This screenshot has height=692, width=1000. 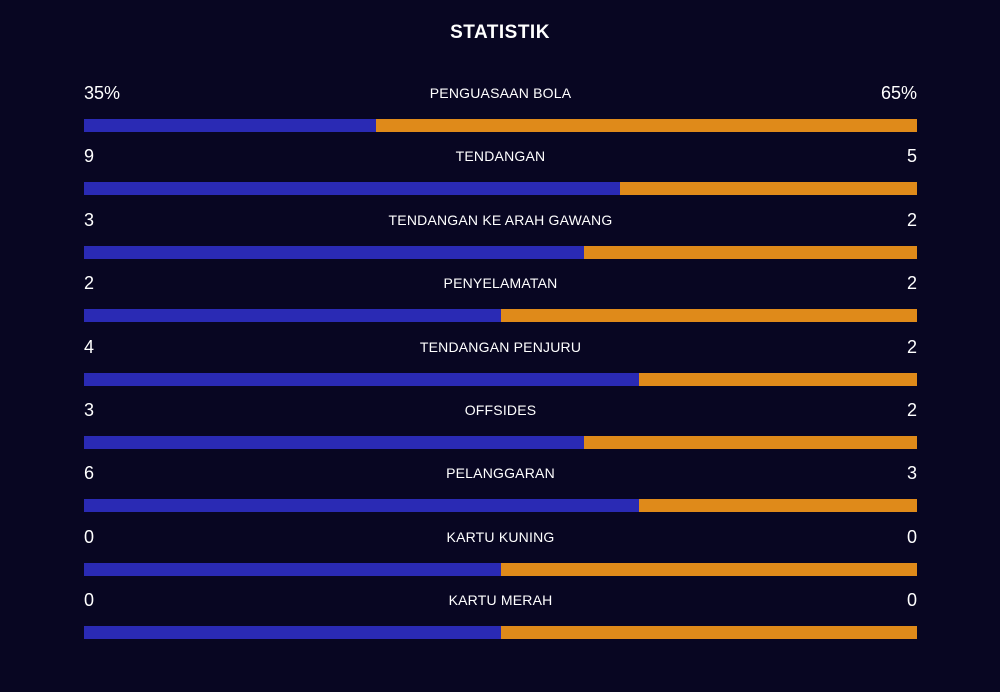 What do you see at coordinates (911, 156) in the screenshot?
I see `away-value: 5` at bounding box center [911, 156].